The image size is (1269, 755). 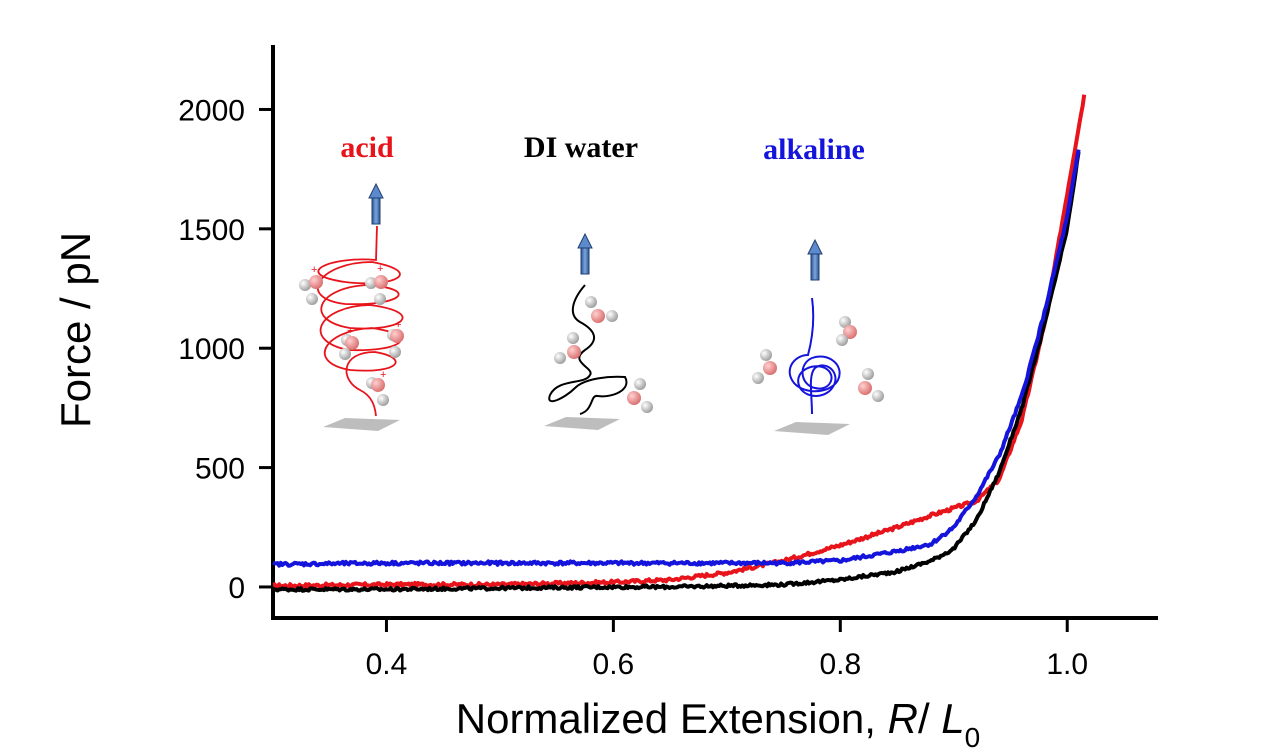 What do you see at coordinates (220, 469) in the screenshot?
I see `y-tick-label: 500` at bounding box center [220, 469].